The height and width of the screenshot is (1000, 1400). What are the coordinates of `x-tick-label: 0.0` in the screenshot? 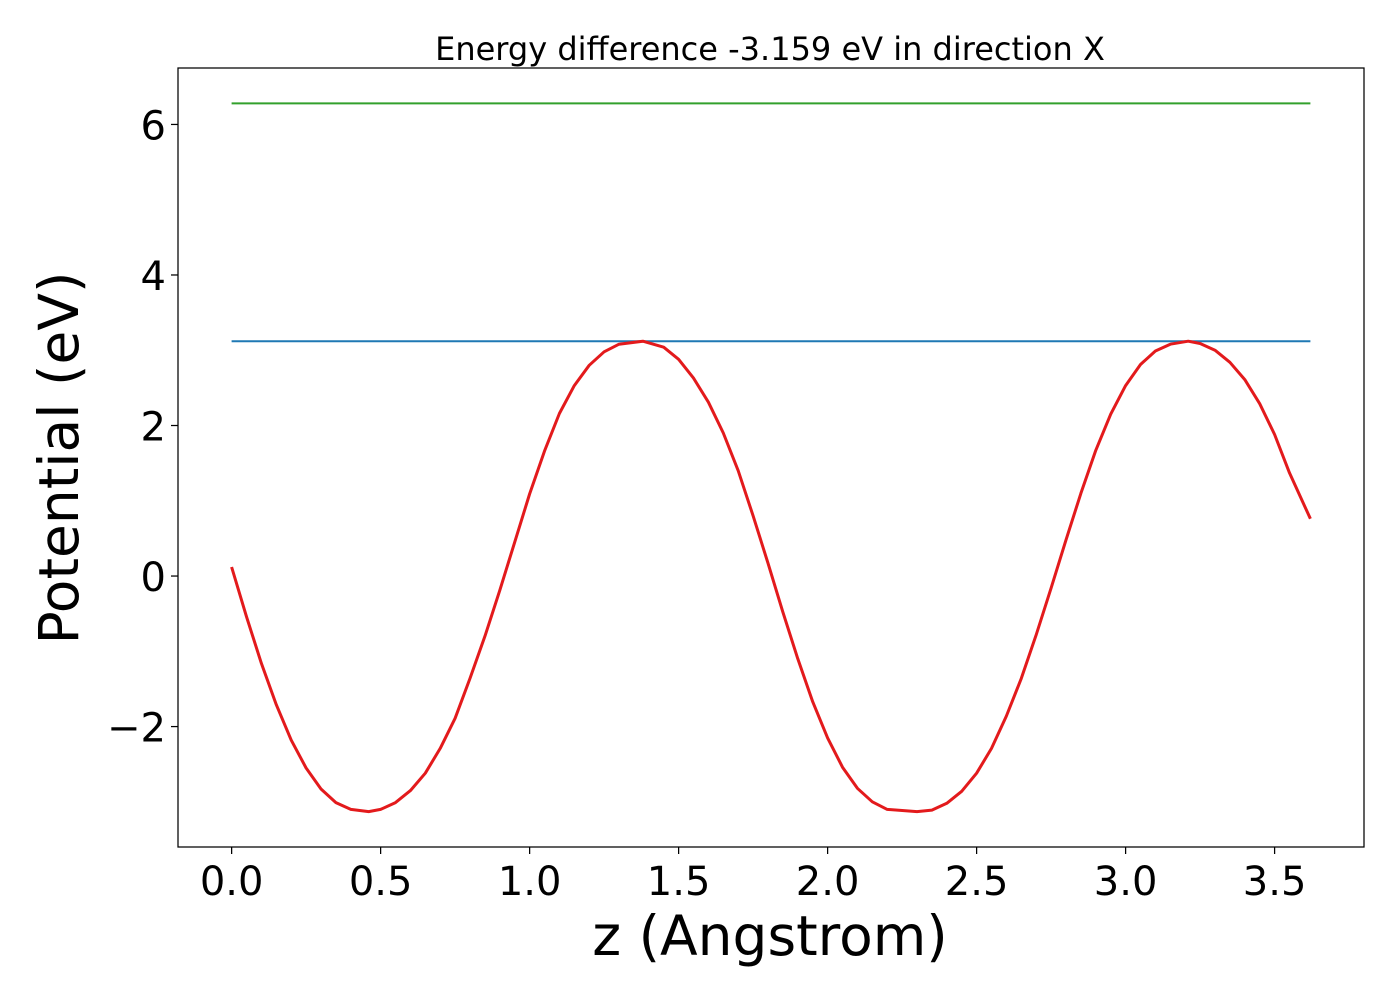 It's located at (232, 882).